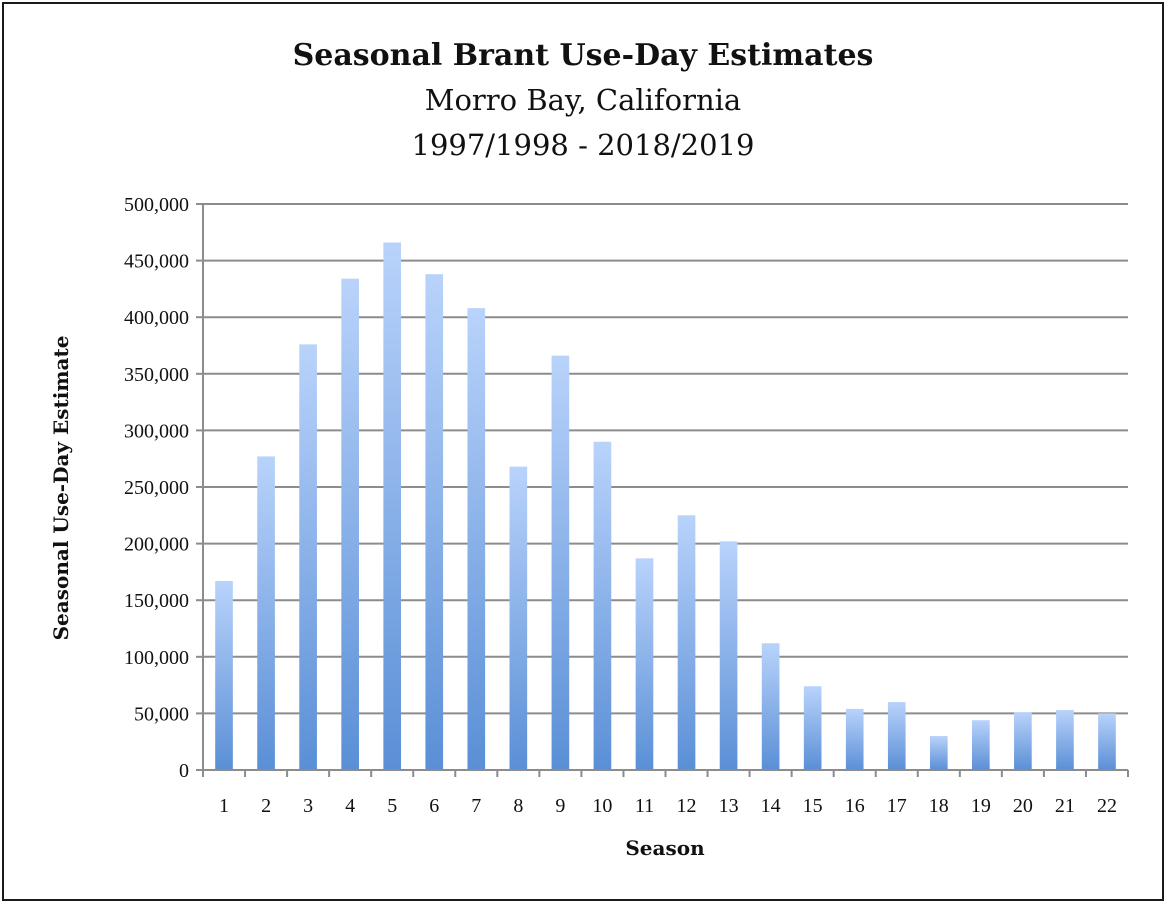  Describe the element at coordinates (1107, 806) in the screenshot. I see `x-tick-label: 22` at that location.